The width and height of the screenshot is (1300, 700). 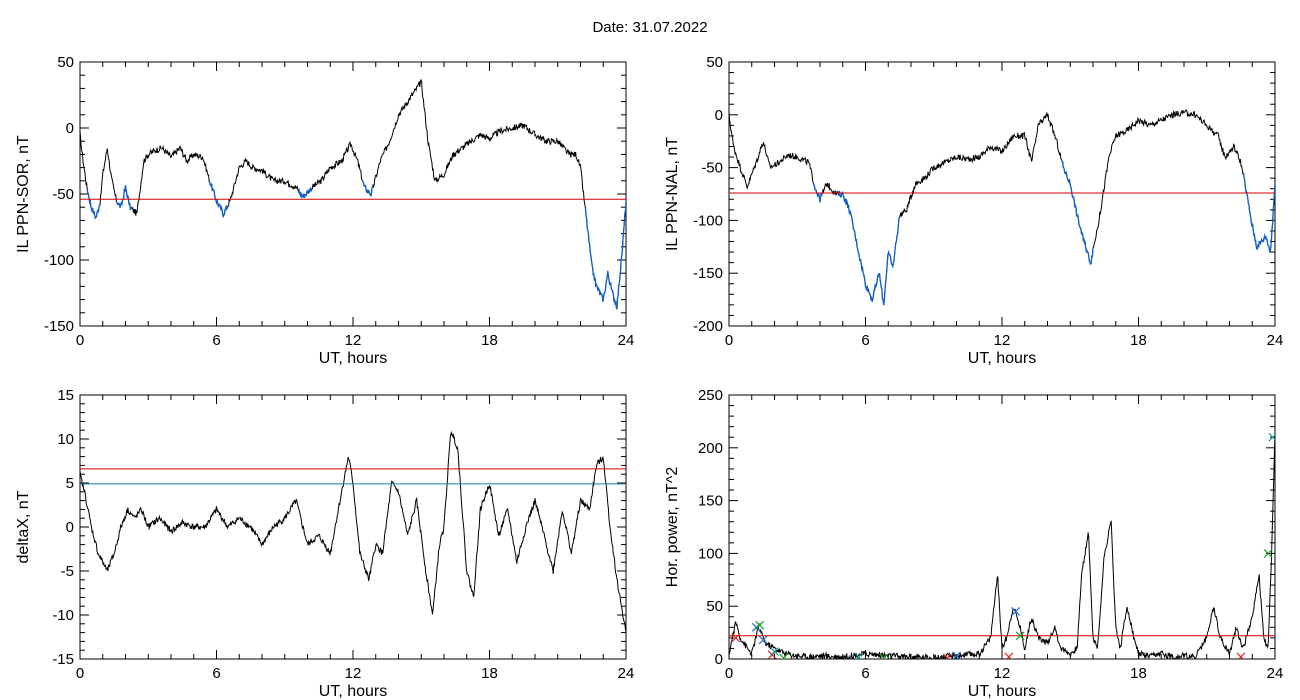 What do you see at coordinates (672, 527) in the screenshot?
I see `y-axis-label: Hor. power, nT^2` at bounding box center [672, 527].